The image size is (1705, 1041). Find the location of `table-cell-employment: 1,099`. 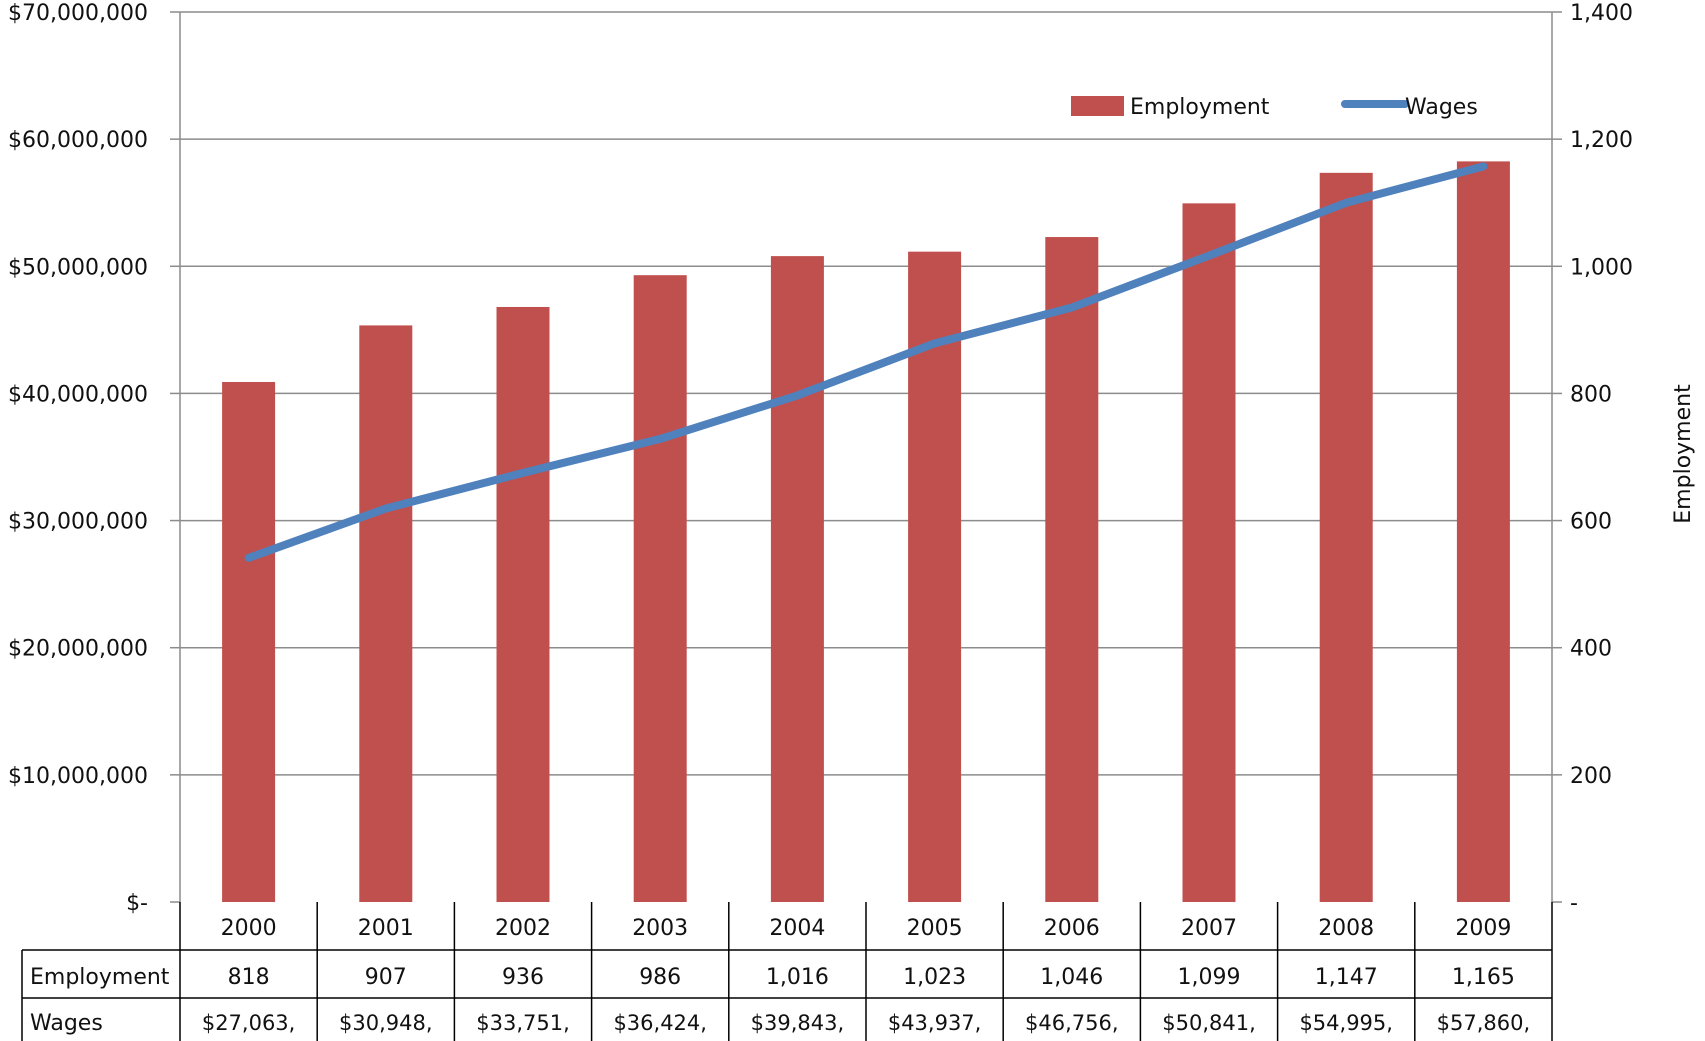

table-cell-employment: 1,099 is located at coordinates (1209, 977).